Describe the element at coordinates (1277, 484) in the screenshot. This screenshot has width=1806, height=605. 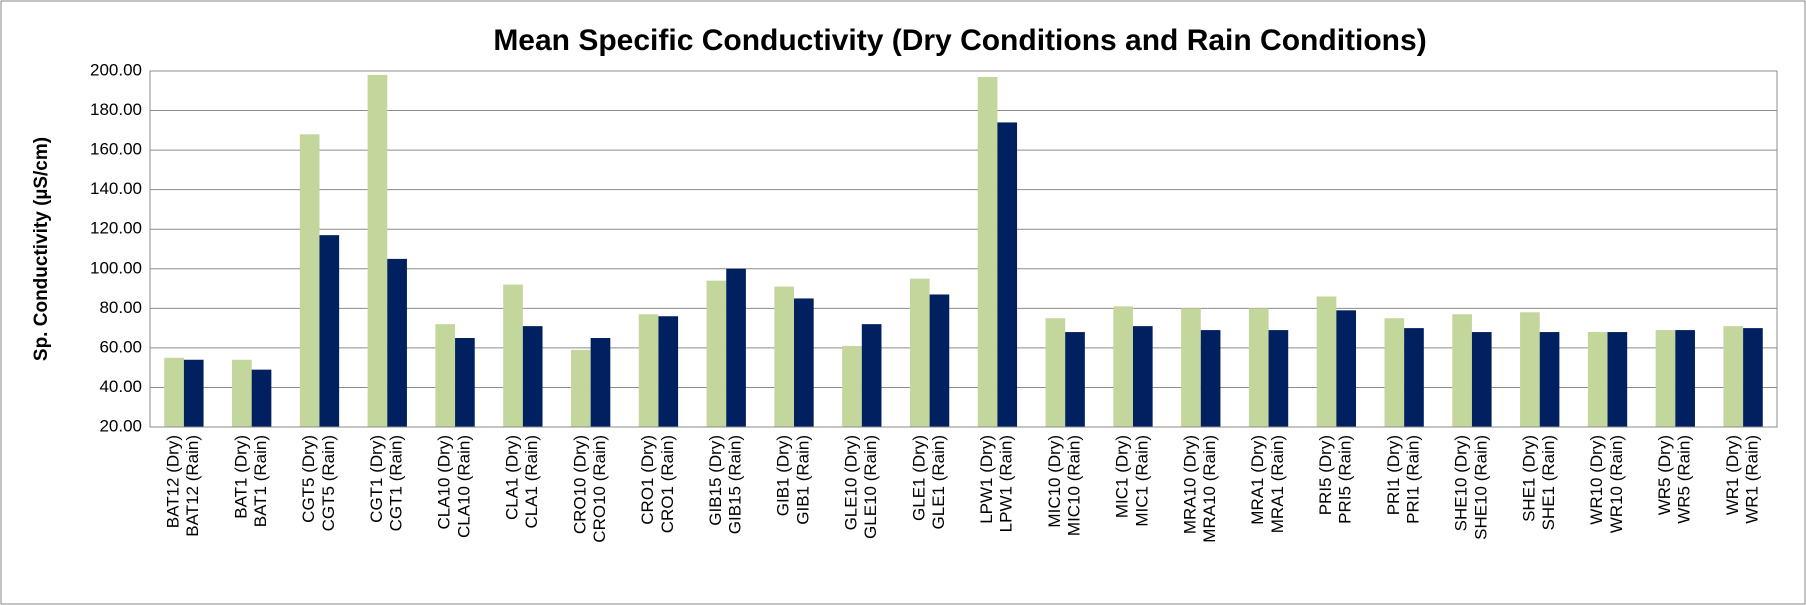
I see `x-tick-label: MRA1 (Rain)` at that location.